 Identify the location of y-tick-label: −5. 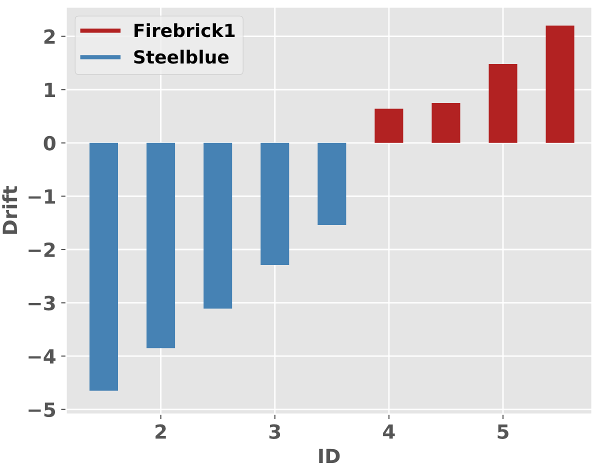
(42, 410).